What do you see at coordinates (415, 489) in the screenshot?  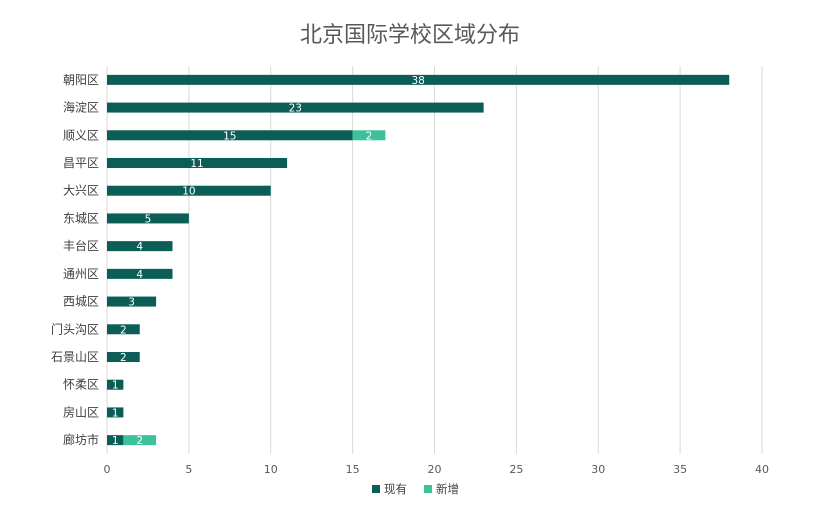 I see `legend: 现有 新增` at bounding box center [415, 489].